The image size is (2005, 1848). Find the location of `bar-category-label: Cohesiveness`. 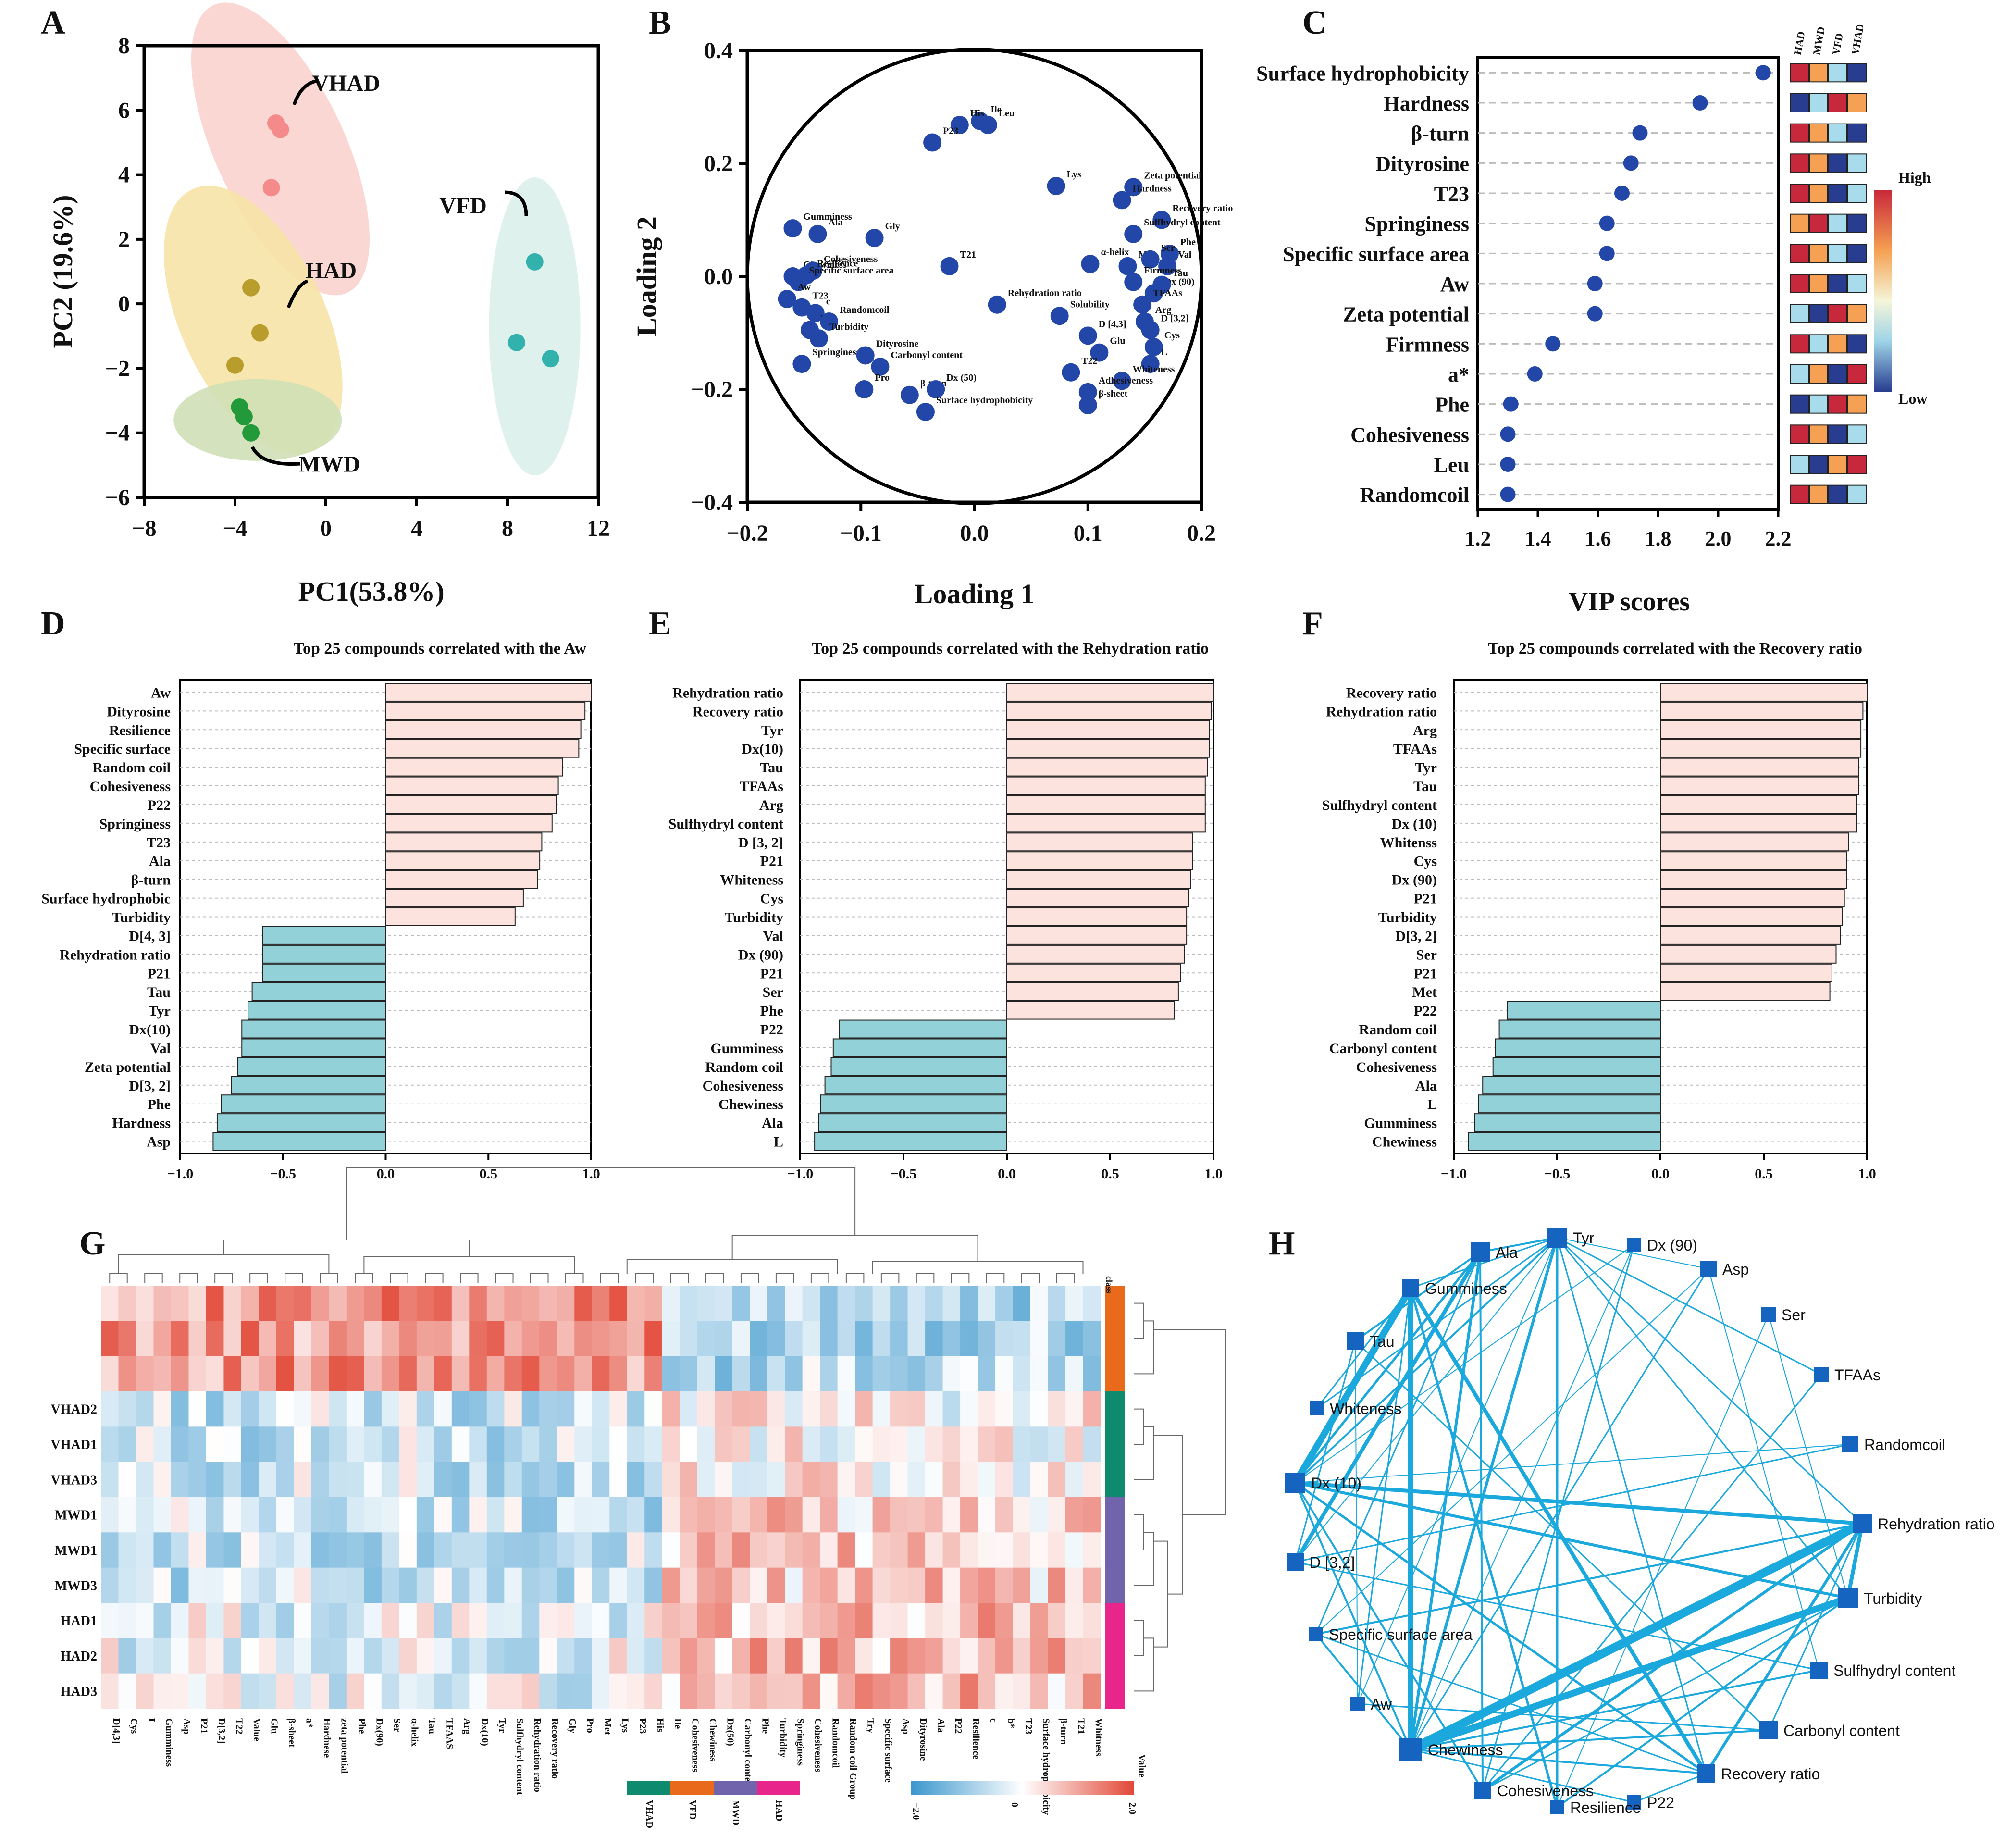

bar-category-label: Cohesiveness is located at coordinates (743, 1086).